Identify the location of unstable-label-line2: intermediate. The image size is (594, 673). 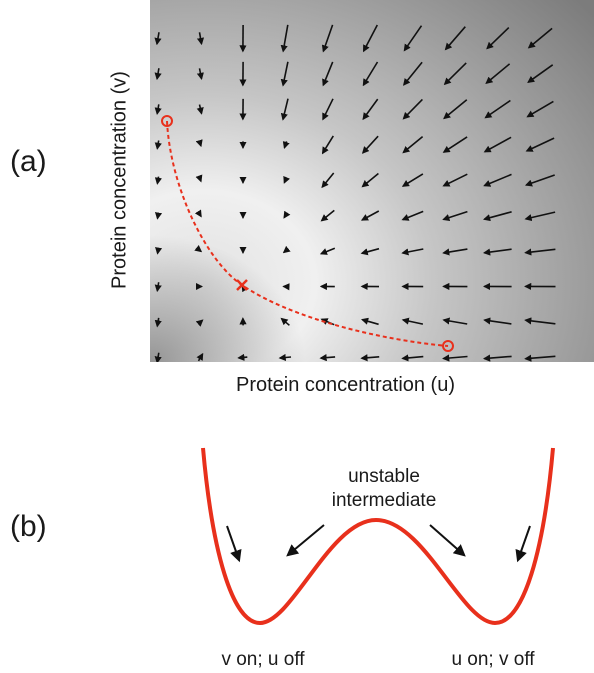
(384, 500).